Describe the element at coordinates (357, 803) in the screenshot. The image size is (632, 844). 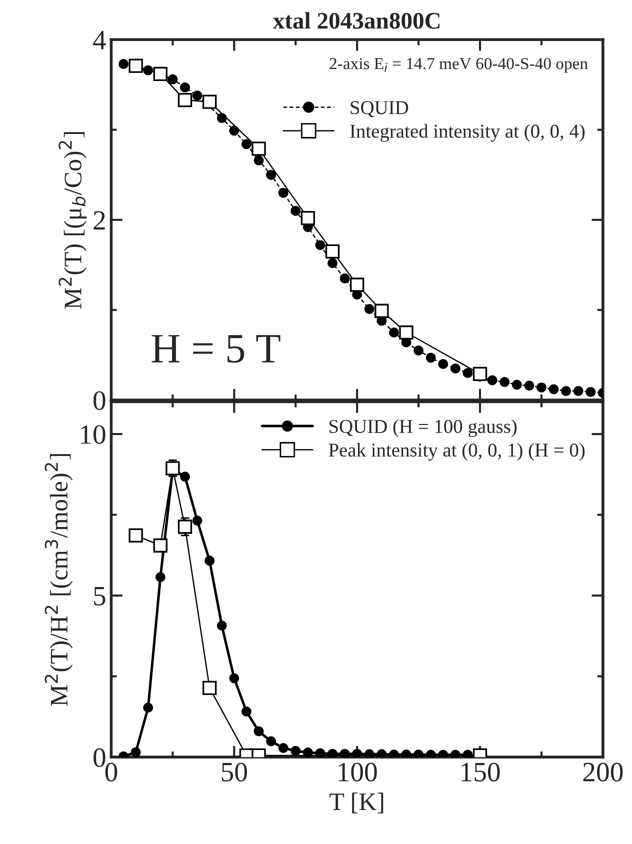
I see `x-axis-title: T [K]` at that location.